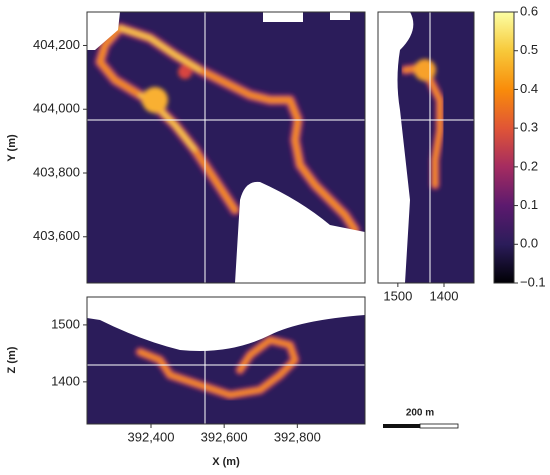 The height and width of the screenshot is (475, 550). Describe the element at coordinates (420, 413) in the screenshot. I see `scale-label: 200 m` at that location.